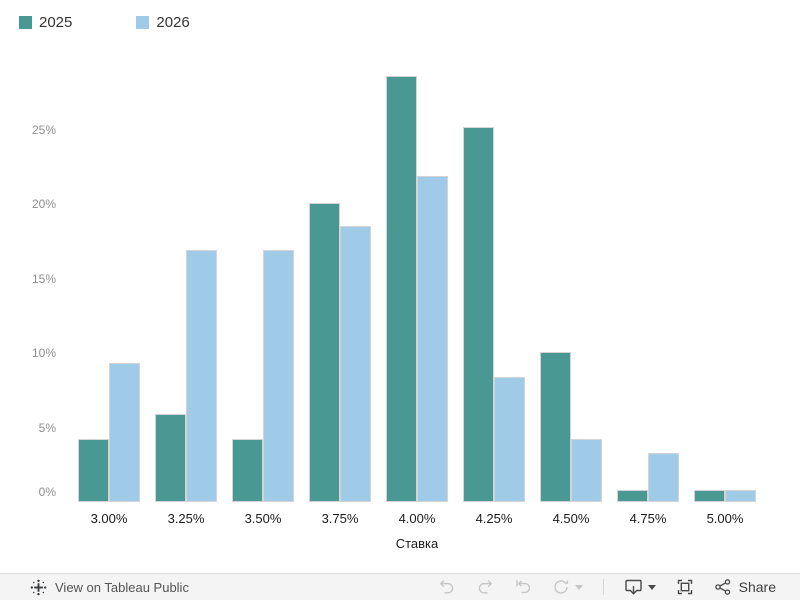 Image resolution: width=800 pixels, height=600 pixels. Describe the element at coordinates (494, 518) in the screenshot. I see `x-tick-label: 4.25%` at that location.